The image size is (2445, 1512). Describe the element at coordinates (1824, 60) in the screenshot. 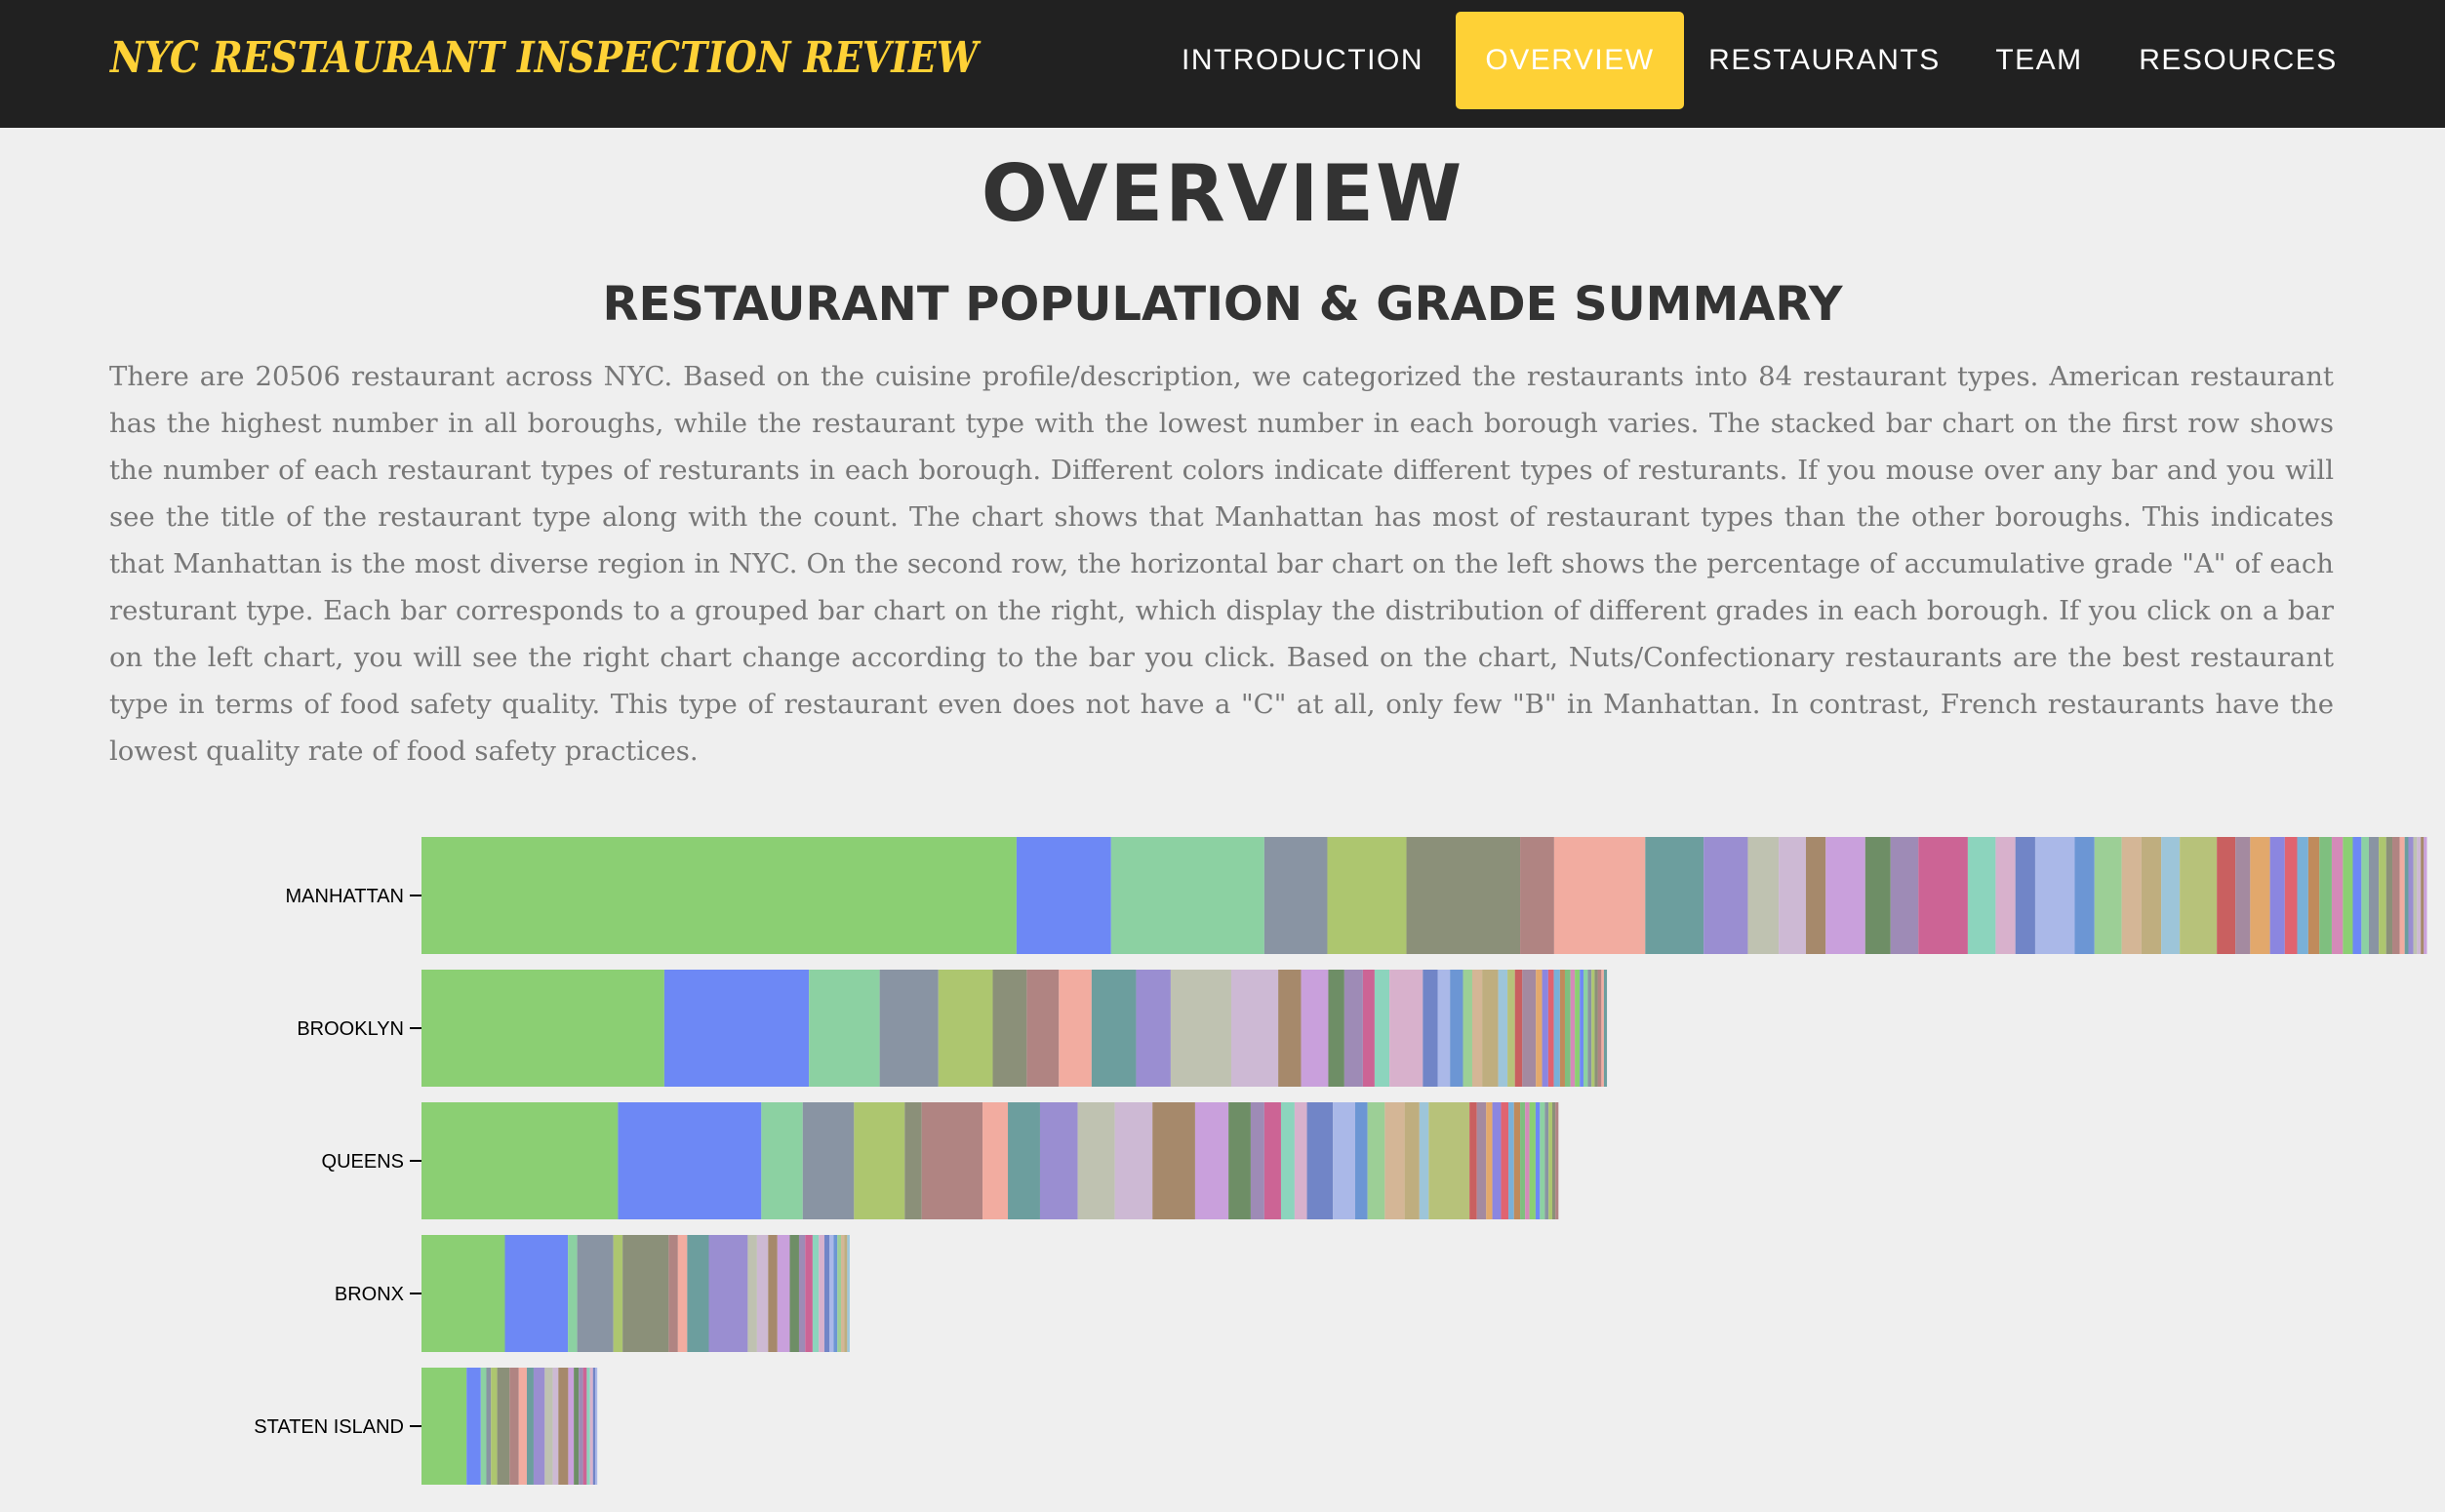

I see `nav-restaurants: RESTAURANTS` at that location.